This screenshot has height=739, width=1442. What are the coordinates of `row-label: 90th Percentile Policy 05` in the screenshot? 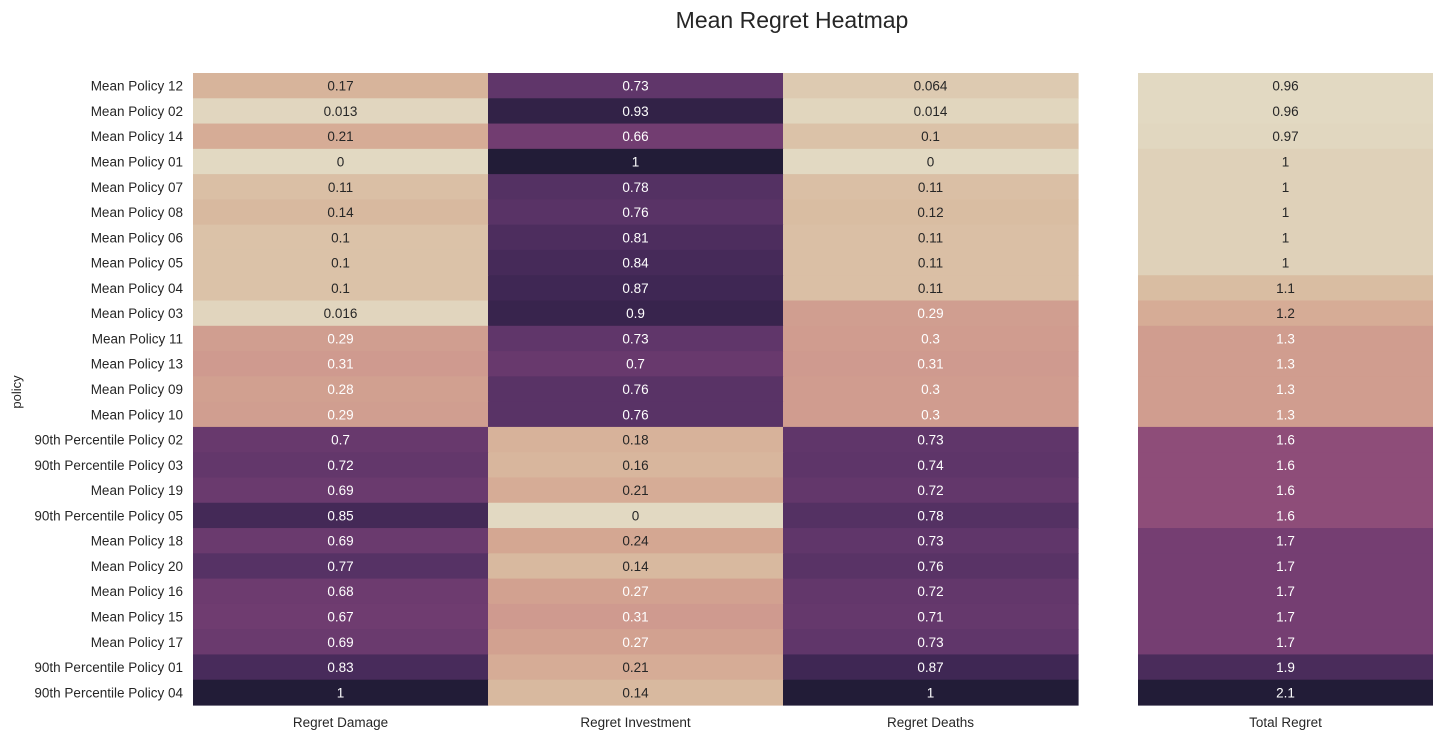 It's located at (108, 515).